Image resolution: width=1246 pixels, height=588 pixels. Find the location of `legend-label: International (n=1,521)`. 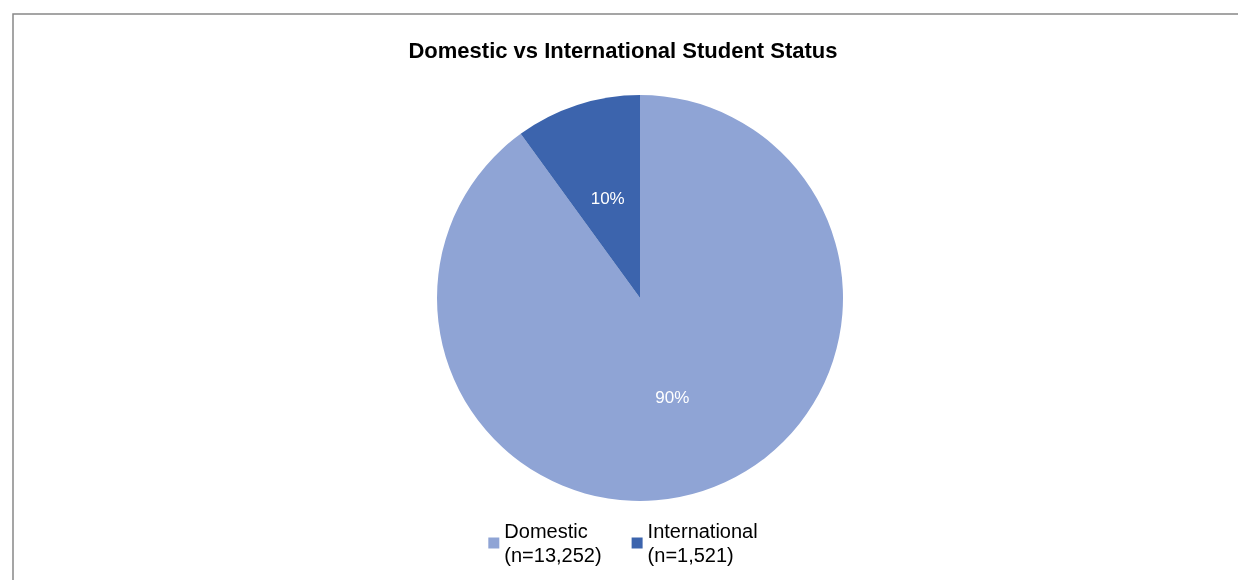

legend-label: International (n=1,521) is located at coordinates (702, 543).